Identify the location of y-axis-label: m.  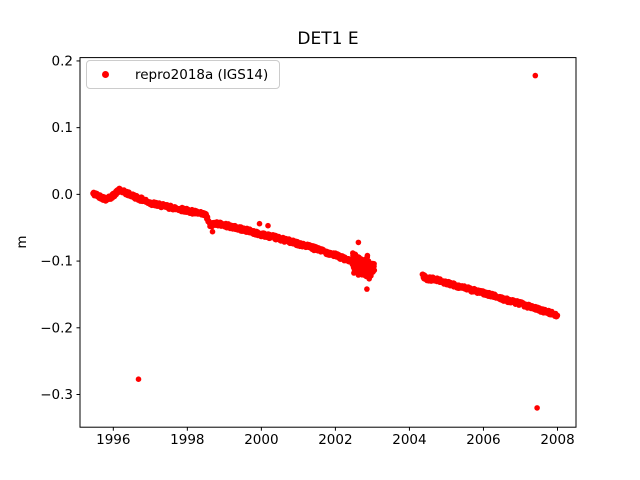
(22, 242).